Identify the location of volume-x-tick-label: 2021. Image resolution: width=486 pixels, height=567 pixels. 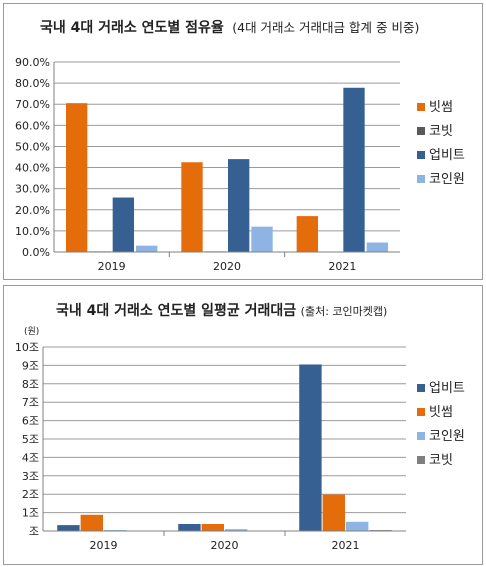
(346, 545).